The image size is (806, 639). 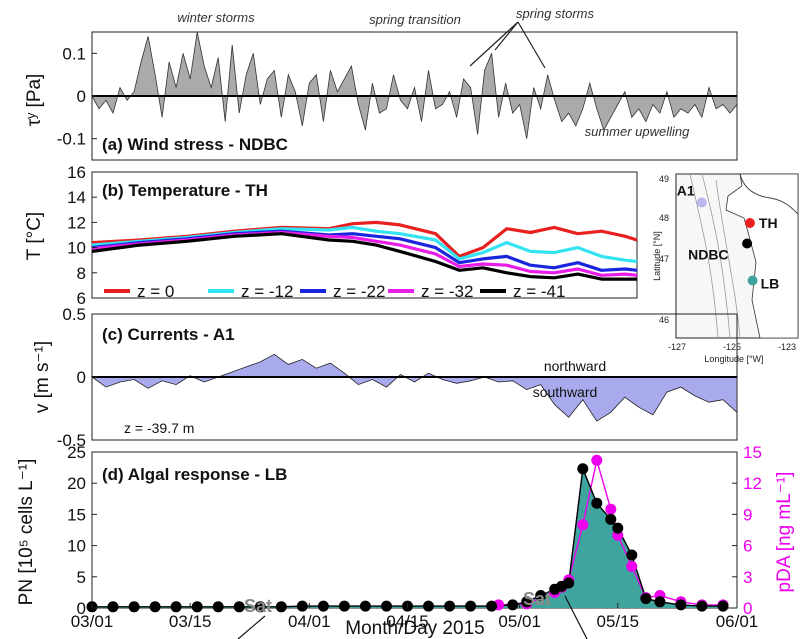 I want to click on map-lat-tick-47: 47, so click(x=664, y=259).